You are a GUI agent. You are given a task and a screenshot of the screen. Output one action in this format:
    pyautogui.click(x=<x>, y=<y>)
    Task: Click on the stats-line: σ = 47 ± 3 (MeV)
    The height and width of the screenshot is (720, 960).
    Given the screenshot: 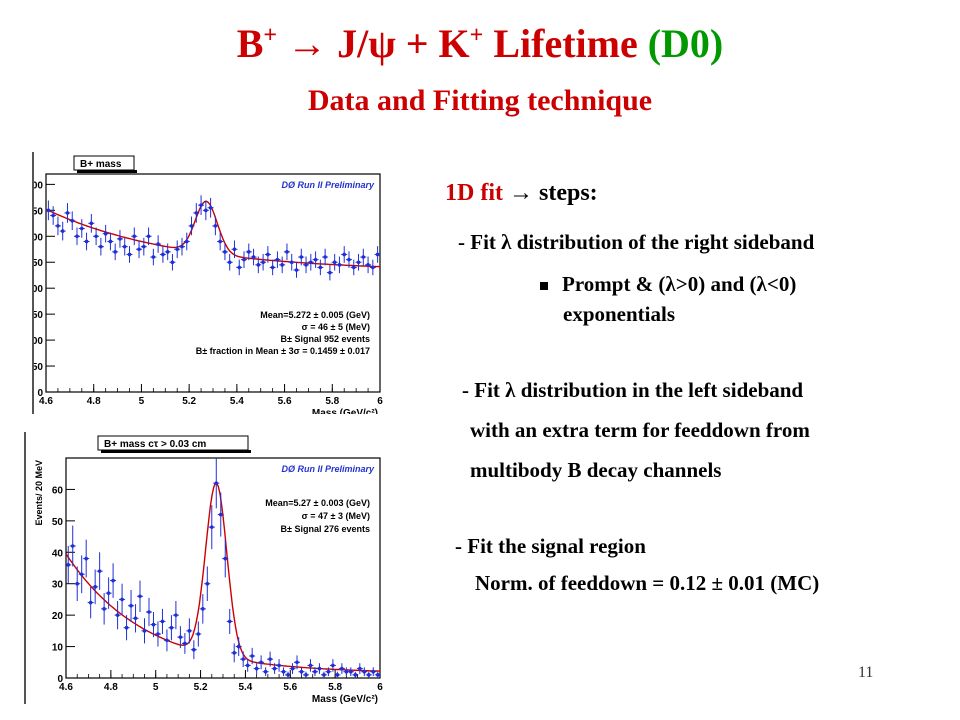 What is the action you would take?
    pyautogui.click(x=336, y=516)
    